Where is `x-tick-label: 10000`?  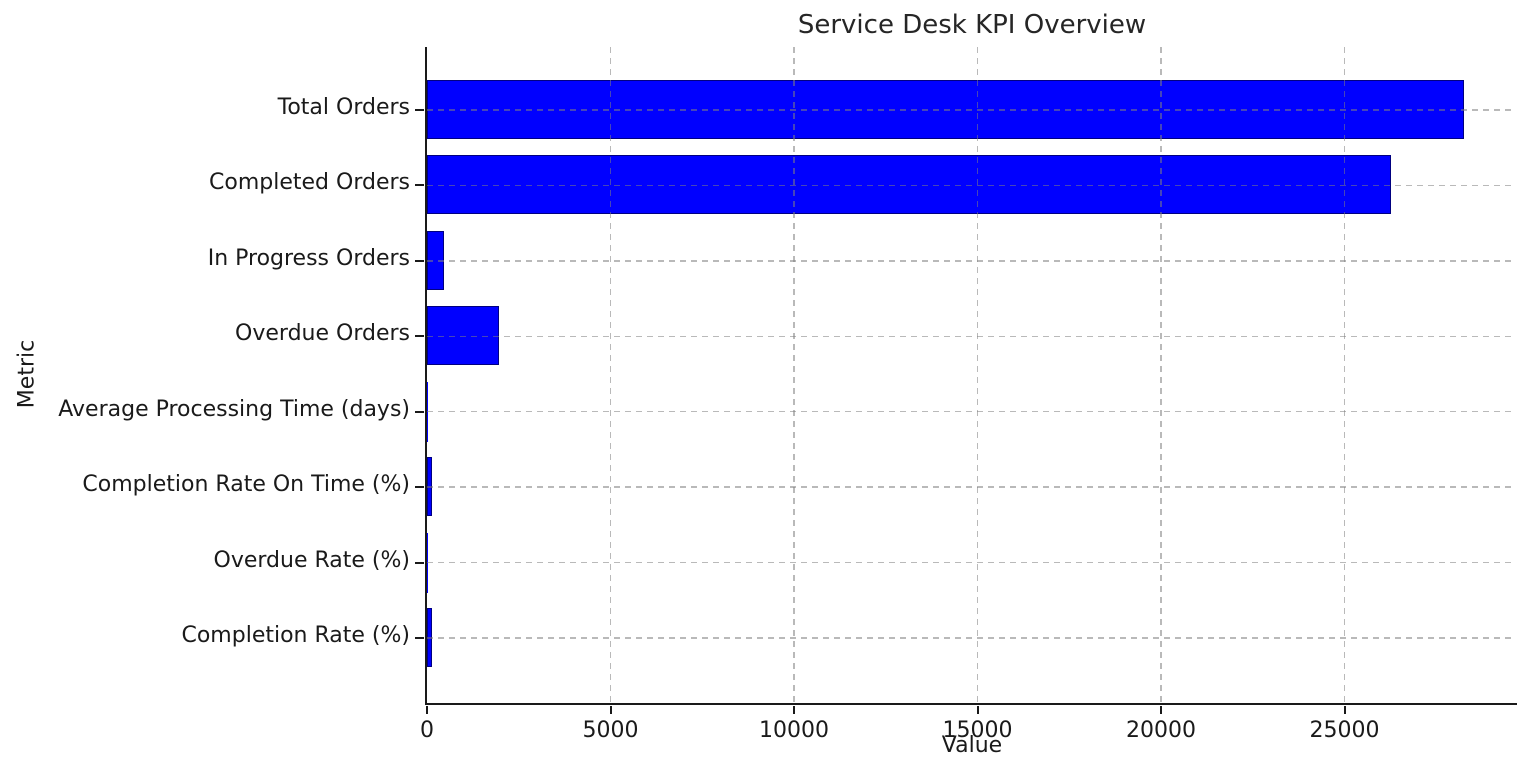
x-tick-label: 10000 is located at coordinates (794, 730).